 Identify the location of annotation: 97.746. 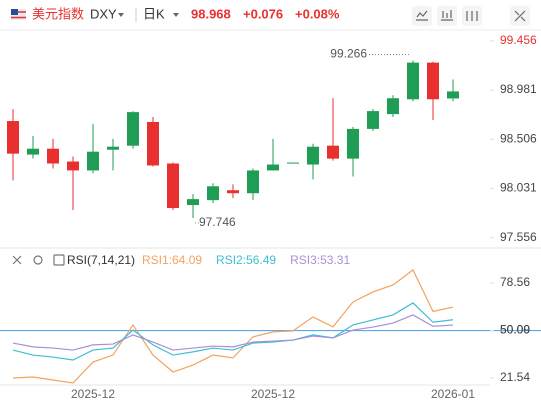
(217, 222).